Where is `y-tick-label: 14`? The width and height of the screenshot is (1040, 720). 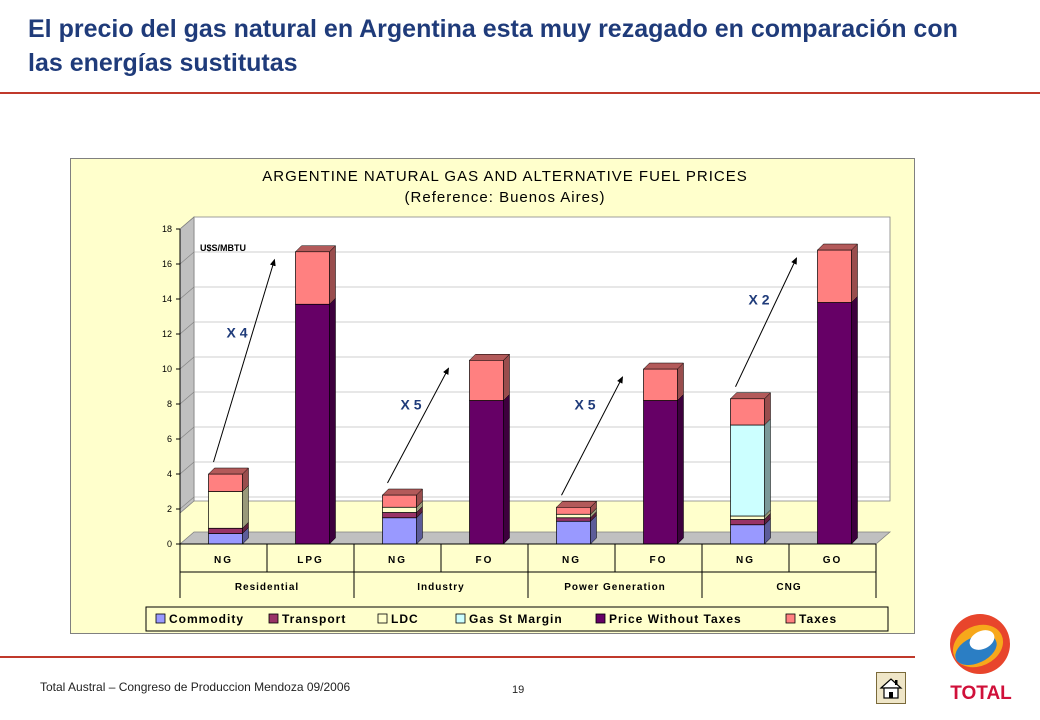 y-tick-label: 14 is located at coordinates (167, 299).